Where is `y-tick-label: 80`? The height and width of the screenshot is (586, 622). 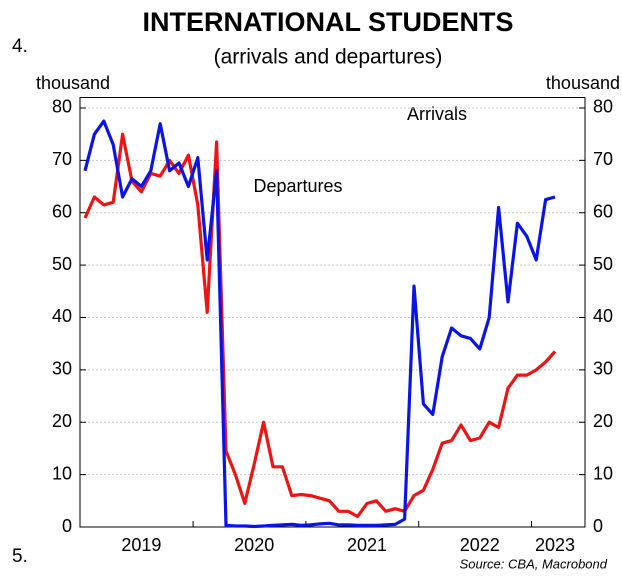 y-tick-label: 80 is located at coordinates (62, 107).